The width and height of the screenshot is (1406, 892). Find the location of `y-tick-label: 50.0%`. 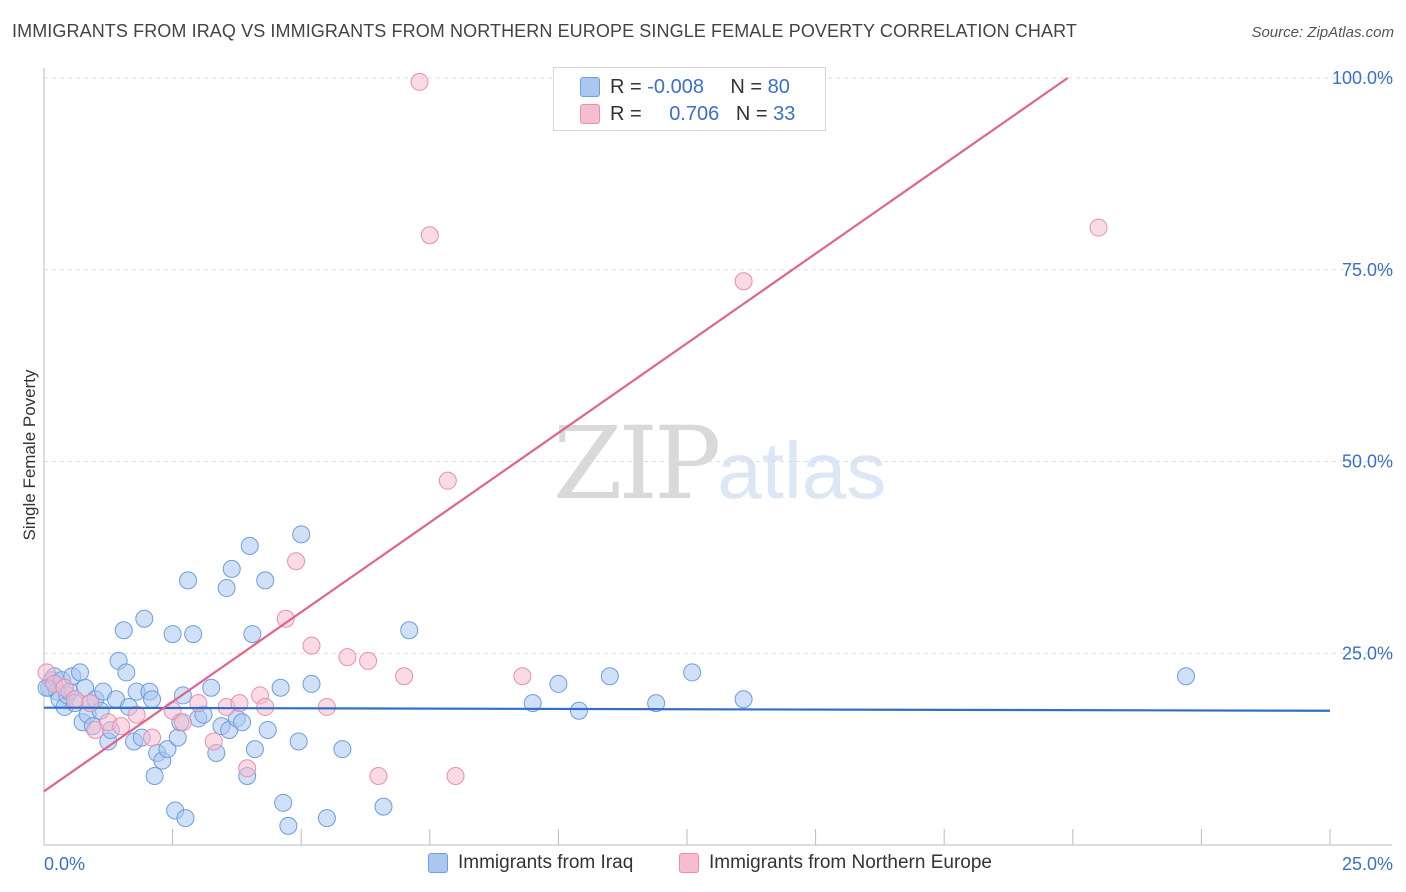

y-tick-label: 50.0% is located at coordinates (1367, 462).